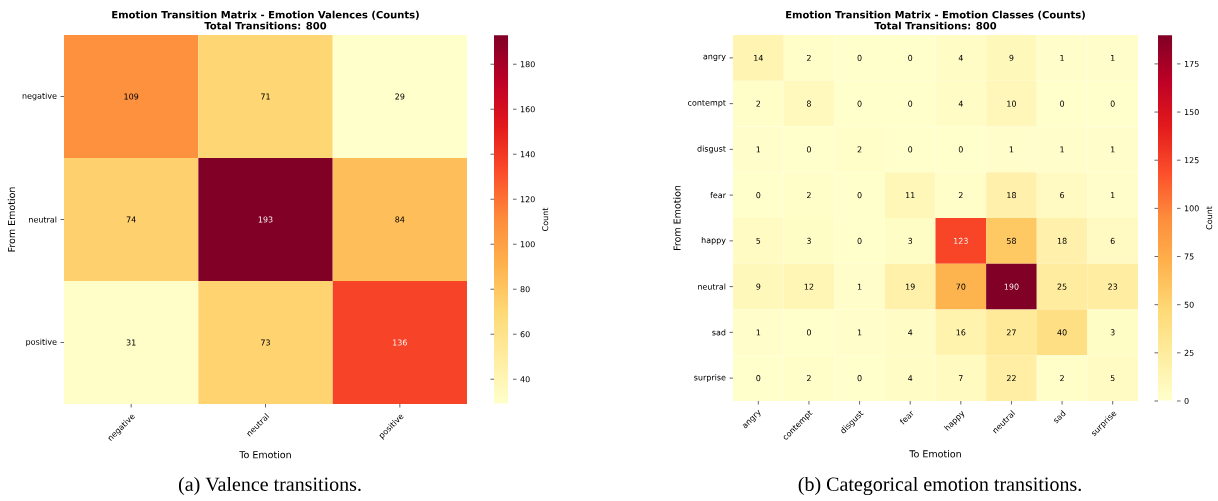  I want to click on color-bar-label: 120, so click(527, 199).